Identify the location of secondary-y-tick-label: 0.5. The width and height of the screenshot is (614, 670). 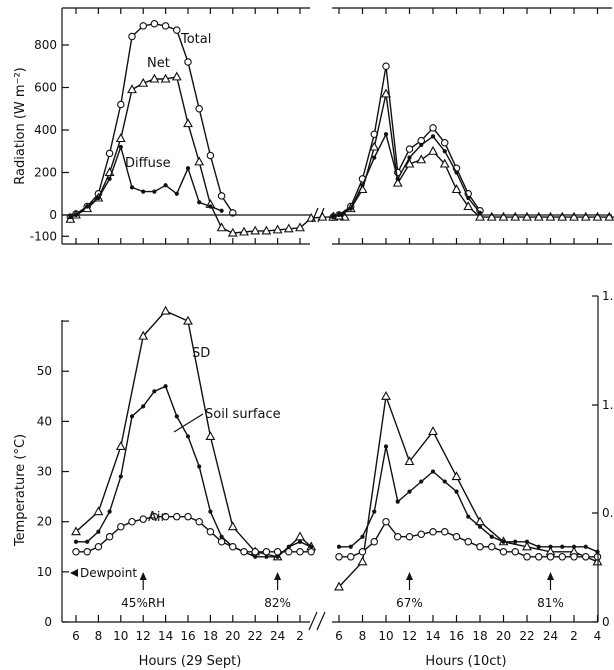
(608, 513).